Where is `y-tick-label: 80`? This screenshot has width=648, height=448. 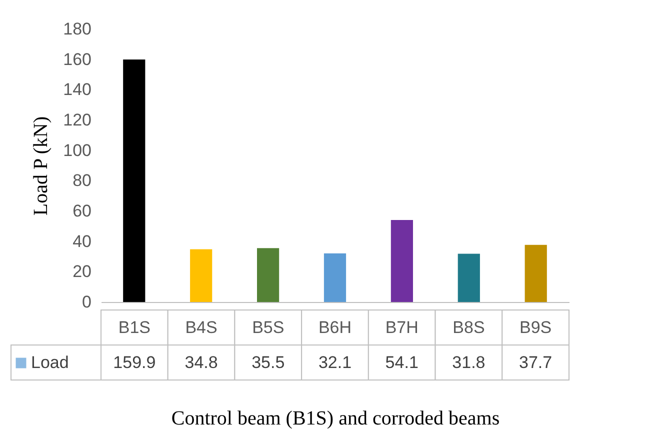 y-tick-label: 80 is located at coordinates (82, 180).